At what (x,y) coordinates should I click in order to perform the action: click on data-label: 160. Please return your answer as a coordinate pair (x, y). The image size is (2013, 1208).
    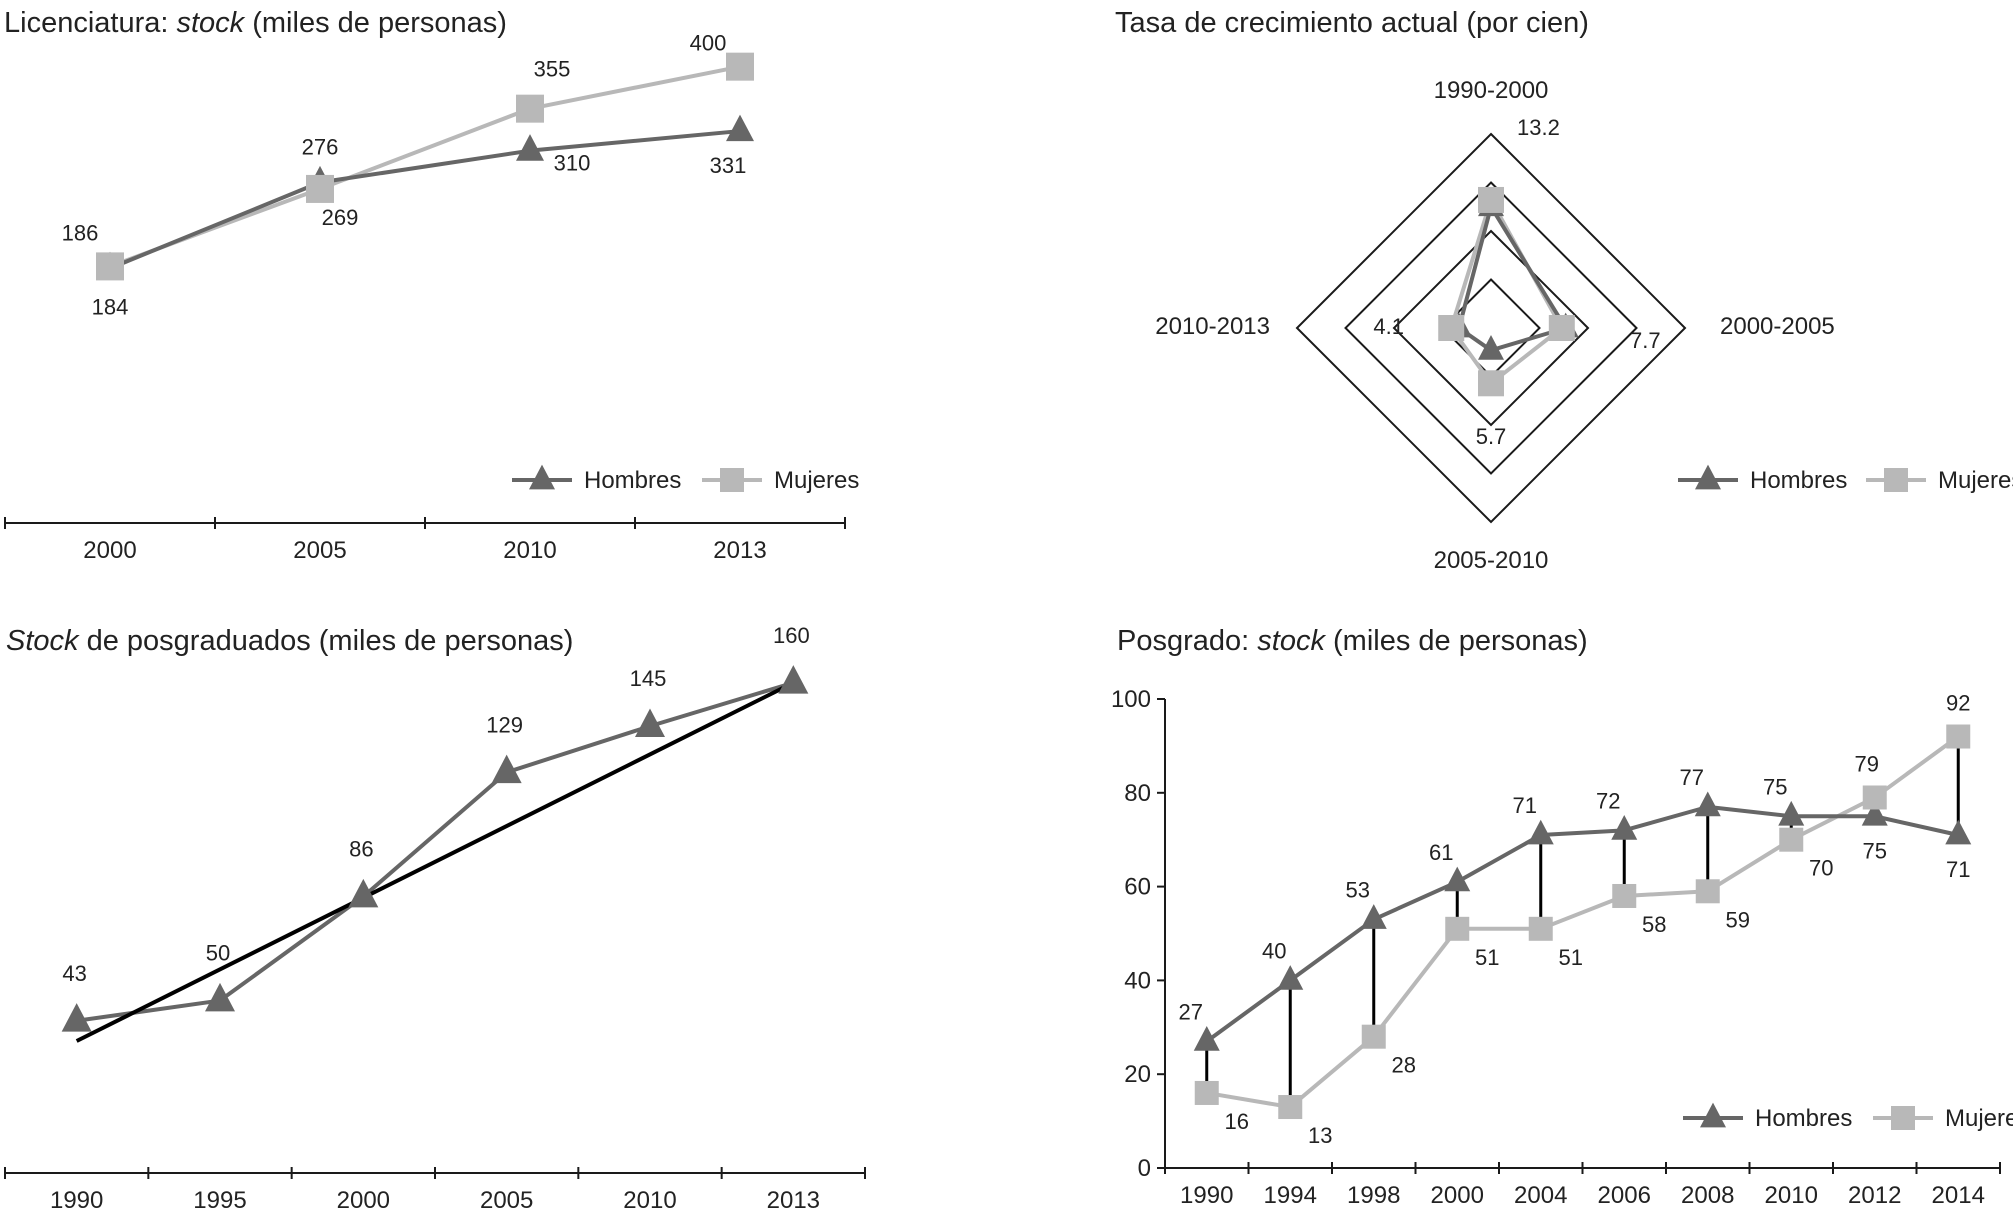
    Looking at the image, I should click on (791, 635).